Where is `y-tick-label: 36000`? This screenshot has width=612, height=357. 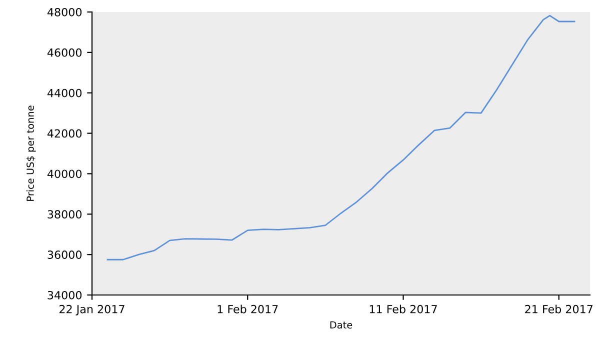 y-tick-label: 36000 is located at coordinates (65, 254).